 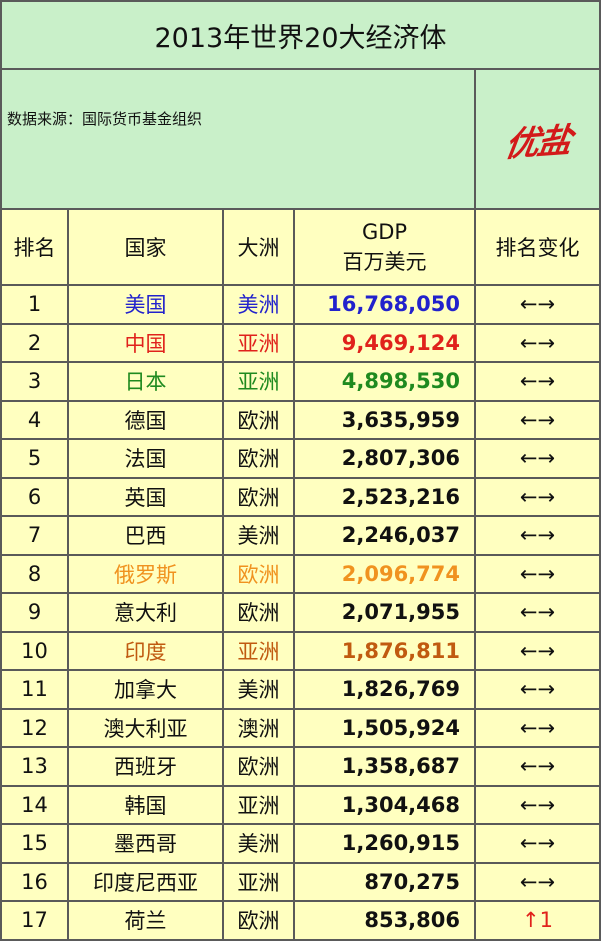 I want to click on country-cell: 德国, so click(x=145, y=419).